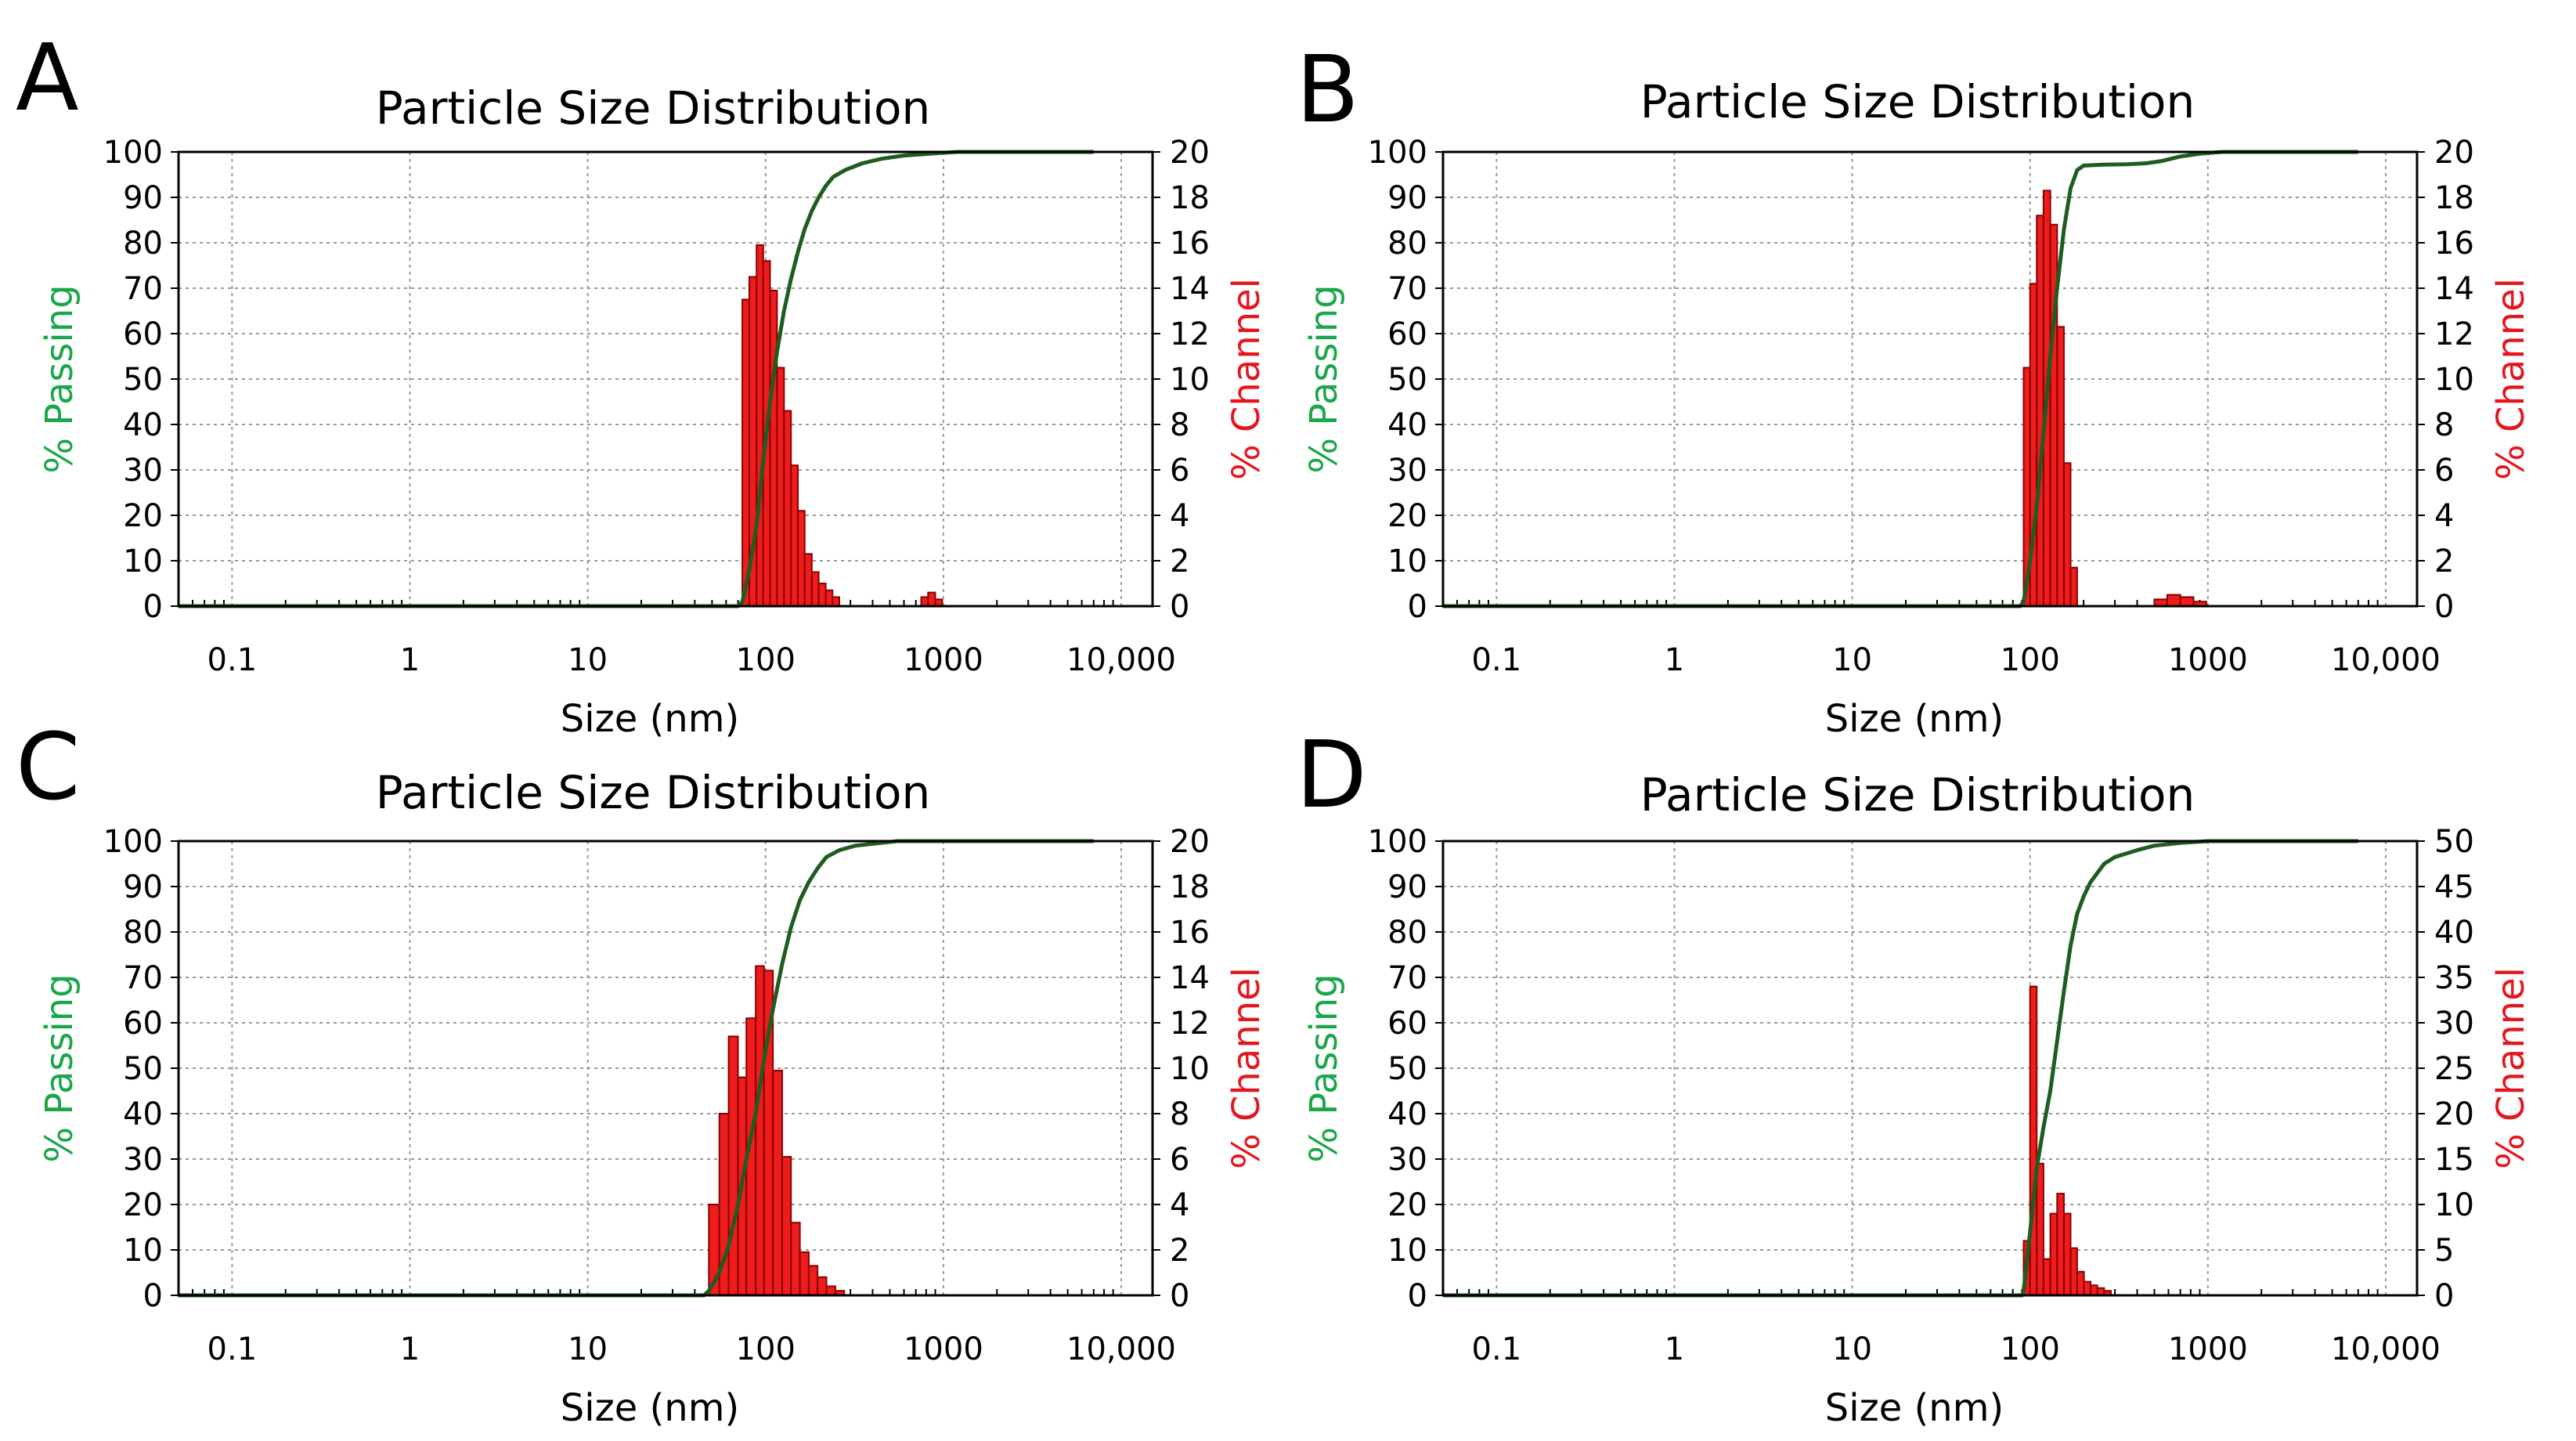 The width and height of the screenshot is (2576, 1441). I want to click on y-right-tick-label: 40, so click(2454, 933).